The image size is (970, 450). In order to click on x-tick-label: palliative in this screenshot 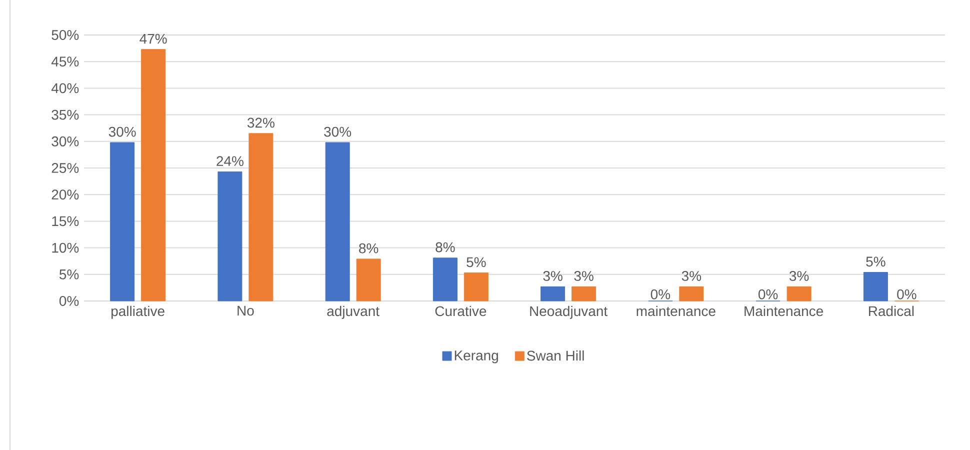, I will do `click(138, 312)`.